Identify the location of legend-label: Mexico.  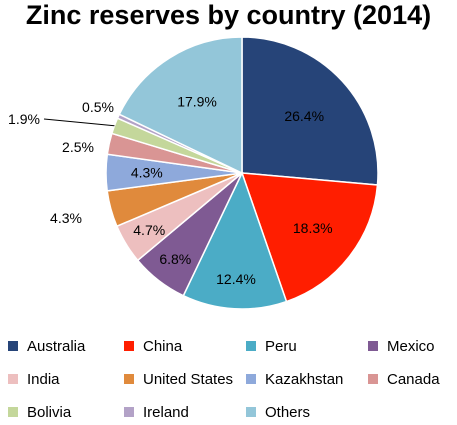
(411, 346).